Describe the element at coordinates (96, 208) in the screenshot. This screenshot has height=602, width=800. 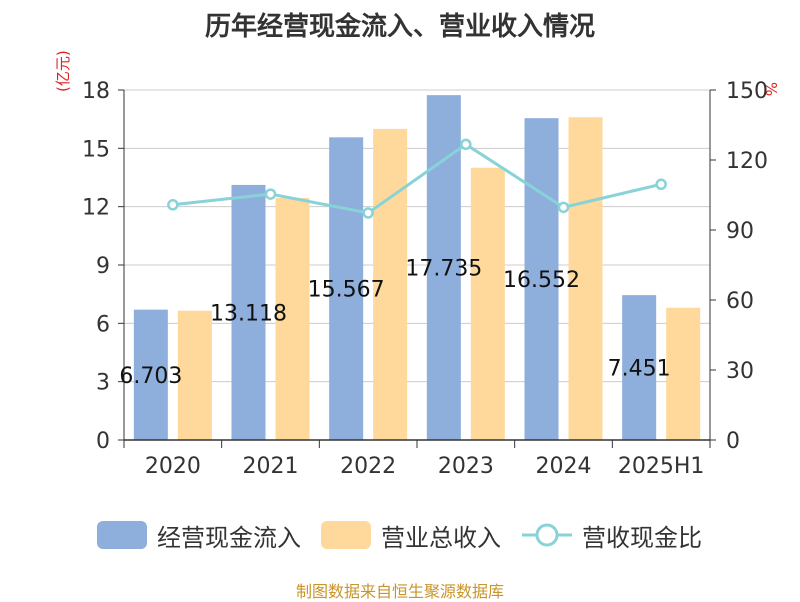
I see `left-tick-label: 12` at that location.